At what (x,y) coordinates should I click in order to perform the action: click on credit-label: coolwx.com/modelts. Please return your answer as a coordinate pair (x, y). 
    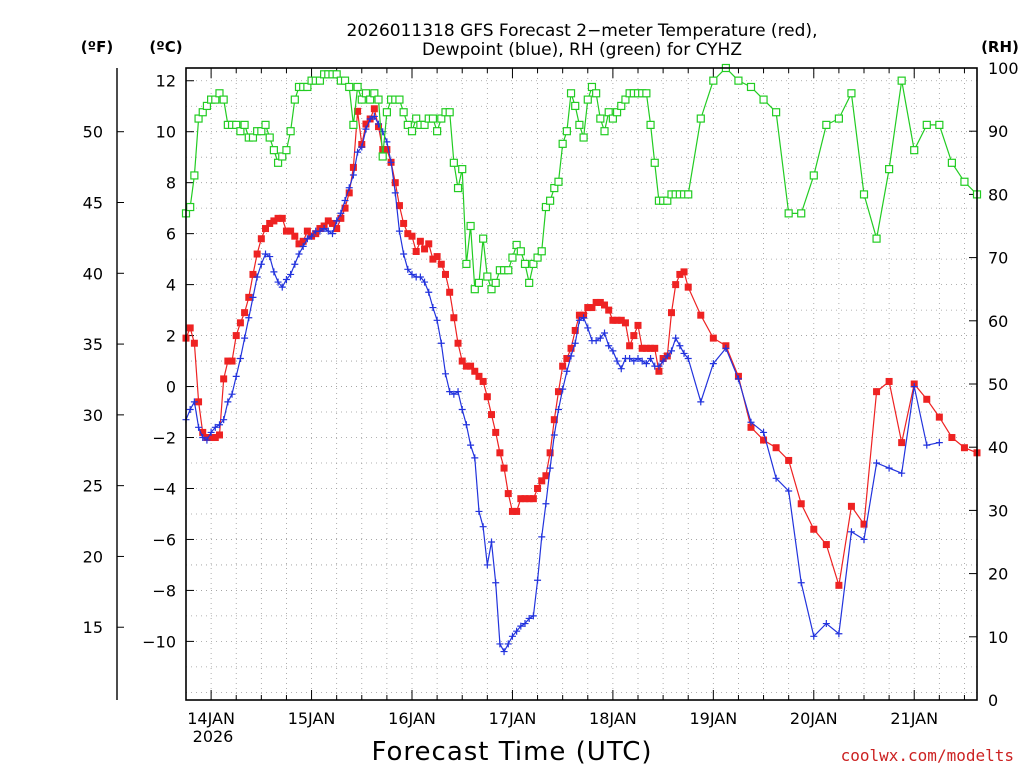
    Looking at the image, I should click on (927, 755).